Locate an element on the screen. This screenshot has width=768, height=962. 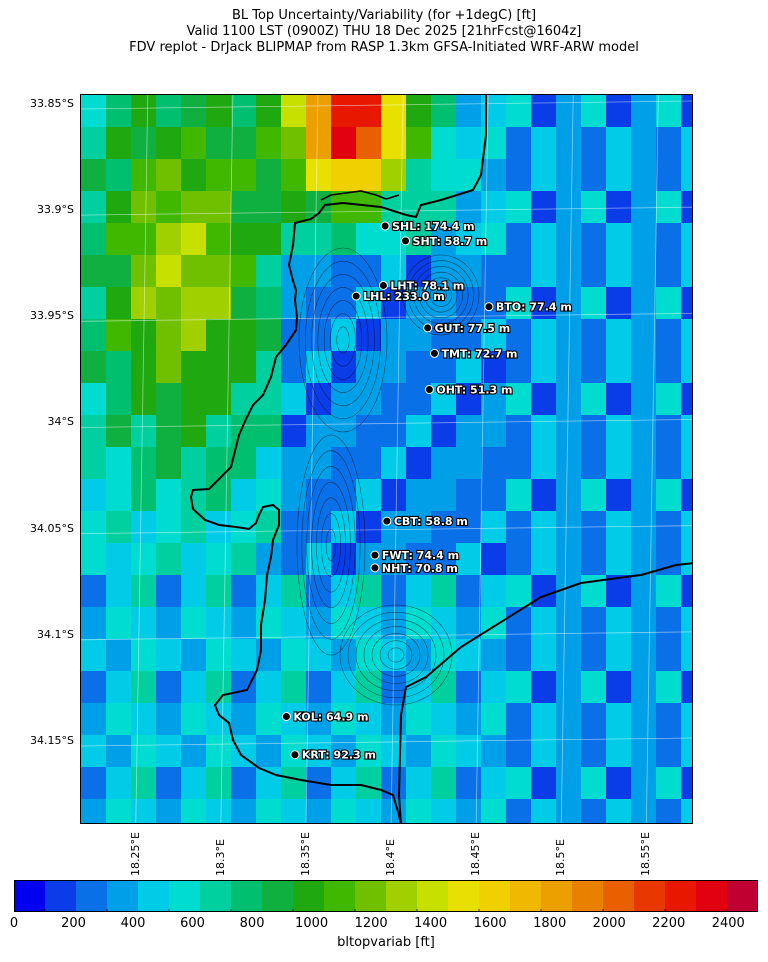
colorbar-tick-label: 1000 is located at coordinates (312, 923).